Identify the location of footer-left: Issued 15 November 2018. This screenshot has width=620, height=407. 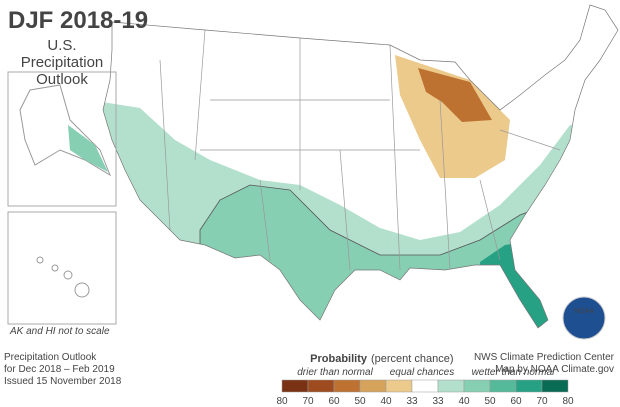
(63, 381).